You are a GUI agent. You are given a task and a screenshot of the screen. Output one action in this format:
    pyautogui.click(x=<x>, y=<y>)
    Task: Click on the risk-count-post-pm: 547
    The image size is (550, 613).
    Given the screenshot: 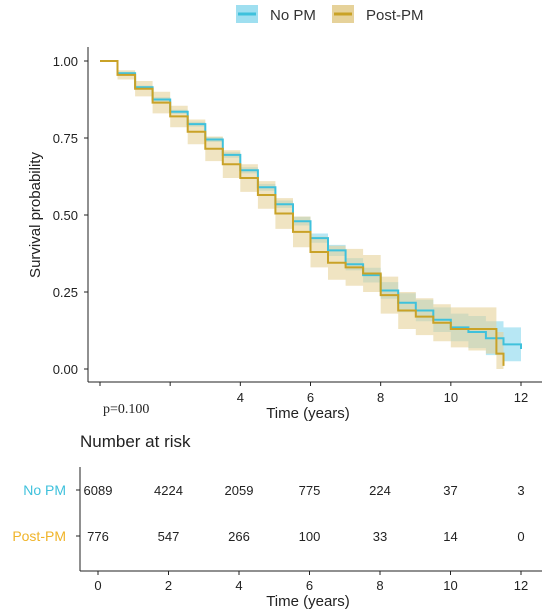 What is the action you would take?
    pyautogui.click(x=169, y=536)
    